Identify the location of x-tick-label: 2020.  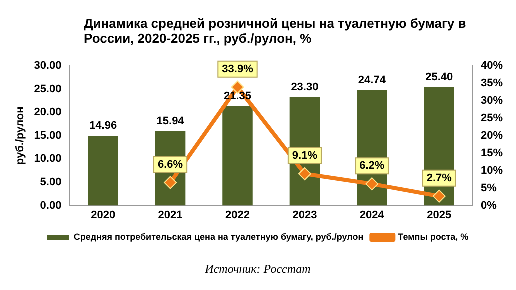
(103, 215).